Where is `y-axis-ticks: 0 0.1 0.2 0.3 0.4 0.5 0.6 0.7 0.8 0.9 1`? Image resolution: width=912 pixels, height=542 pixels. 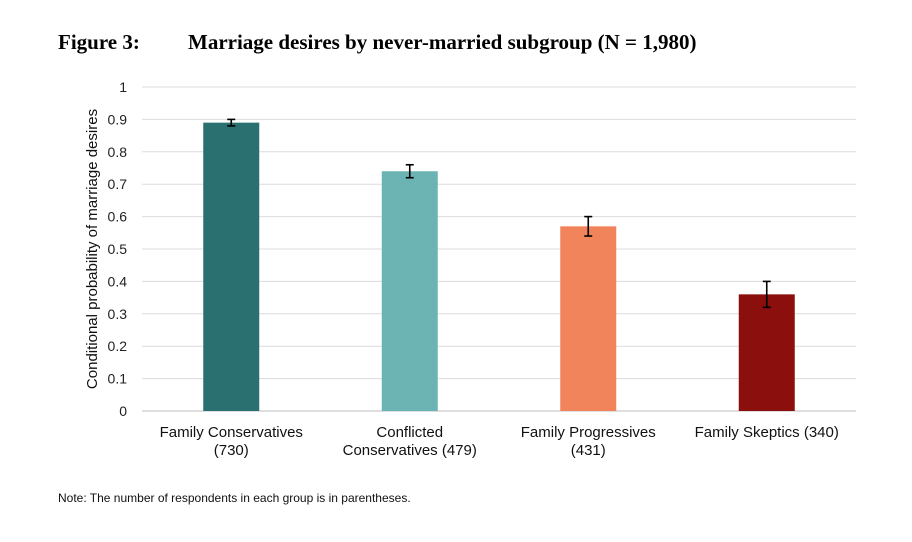 y-axis-ticks: 0 0.1 0.2 0.3 0.4 0.5 0.6 0.7 0.8 0.9 1 is located at coordinates (118, 249).